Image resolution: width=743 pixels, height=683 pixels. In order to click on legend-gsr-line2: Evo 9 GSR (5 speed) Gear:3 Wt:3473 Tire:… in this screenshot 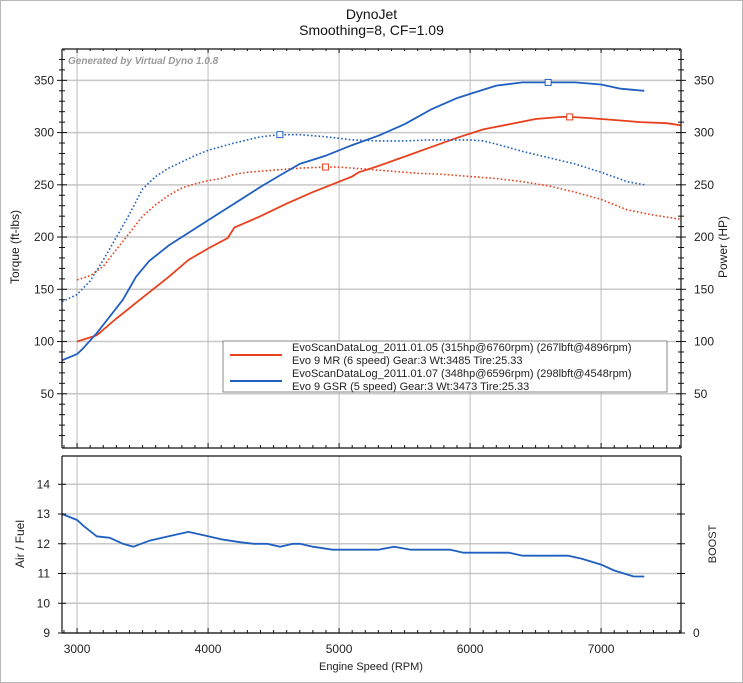, I will do `click(410, 387)`.